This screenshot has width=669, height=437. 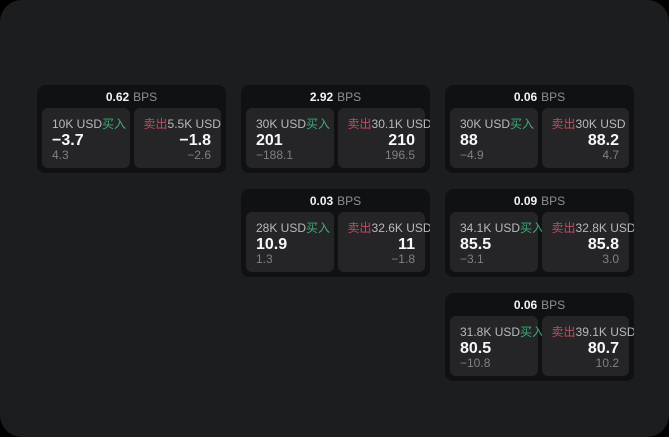 I want to click on sell-sub-value: 196.5, so click(x=399, y=155).